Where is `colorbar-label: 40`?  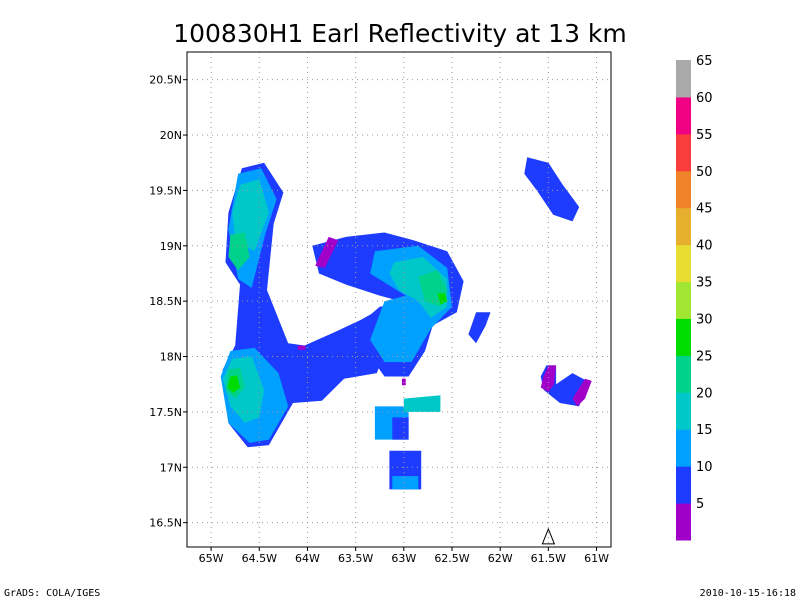
colorbar-label: 40 is located at coordinates (704, 246).